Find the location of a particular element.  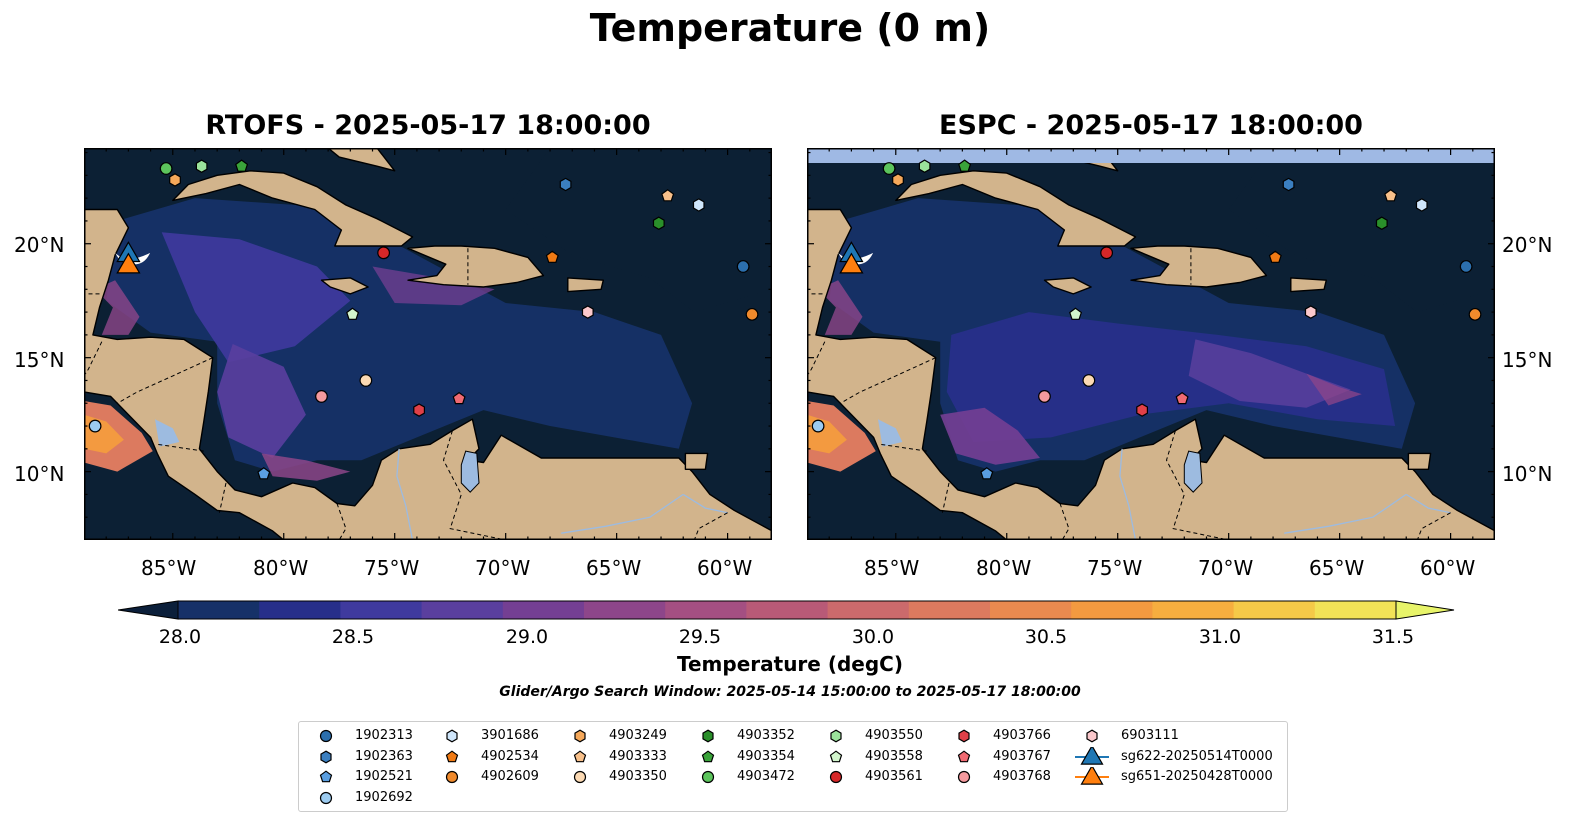

gliders is located at coordinates (128, 257).